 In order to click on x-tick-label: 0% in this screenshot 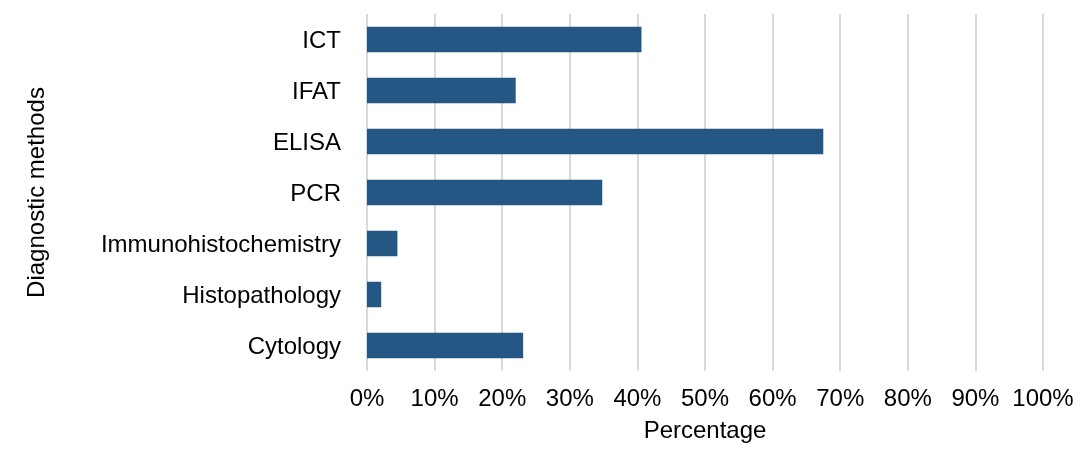, I will do `click(367, 397)`.